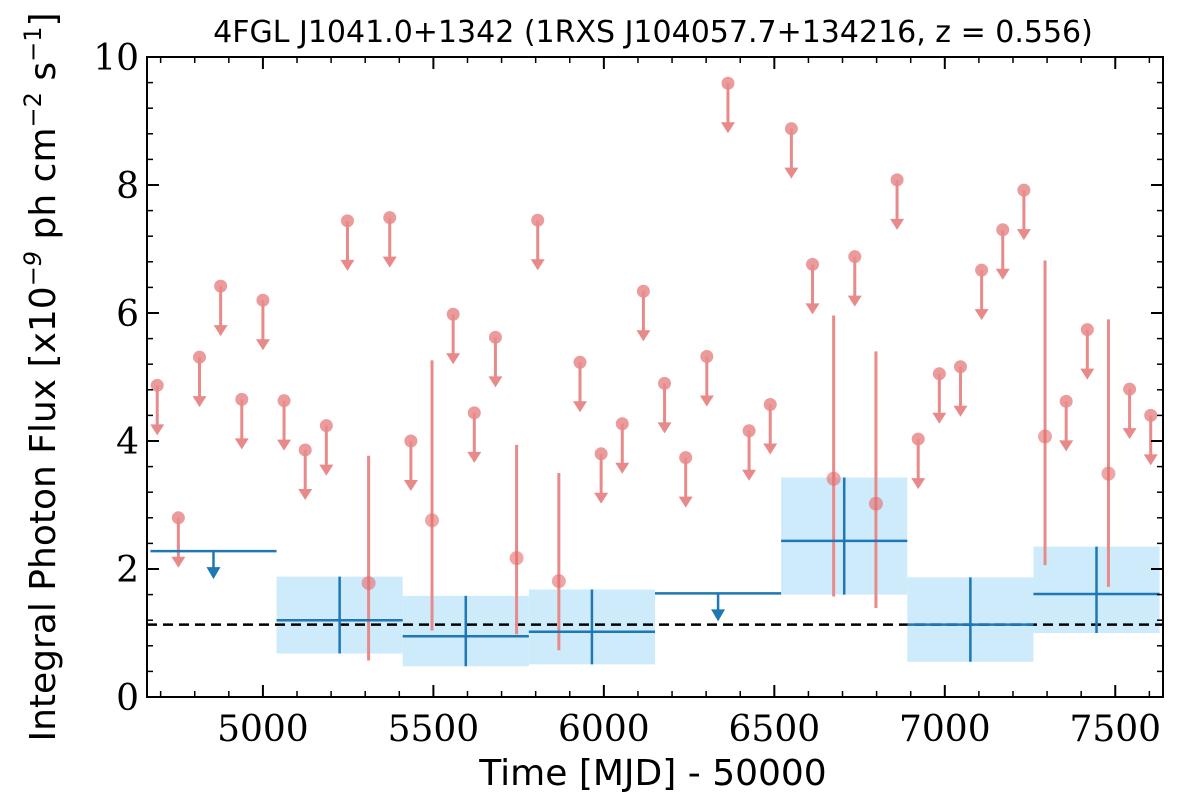  Describe the element at coordinates (33, 109) in the screenshot. I see `y-axis-title-exp-2: −2` at that location.